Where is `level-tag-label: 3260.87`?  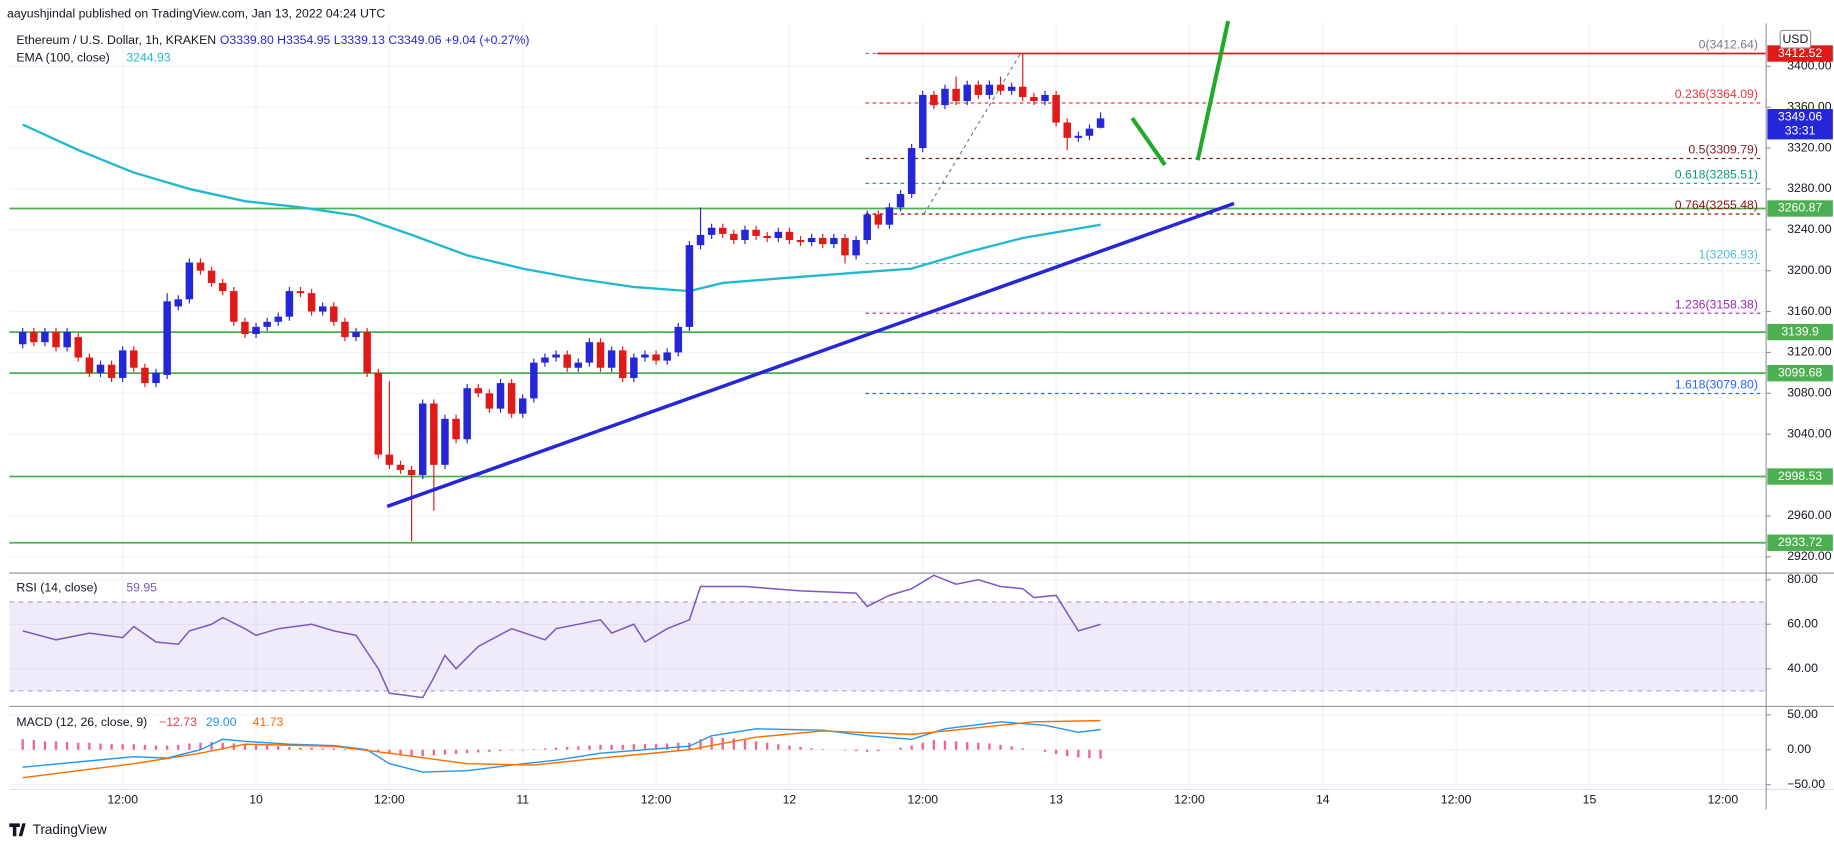 level-tag-label: 3260.87 is located at coordinates (1800, 208).